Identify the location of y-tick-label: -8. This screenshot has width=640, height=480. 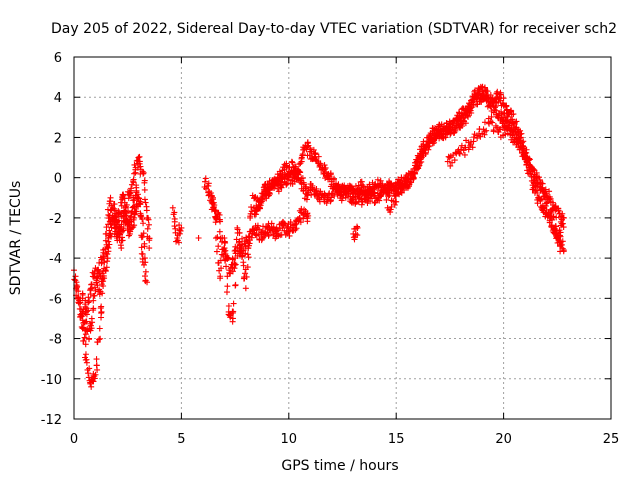
(55, 340).